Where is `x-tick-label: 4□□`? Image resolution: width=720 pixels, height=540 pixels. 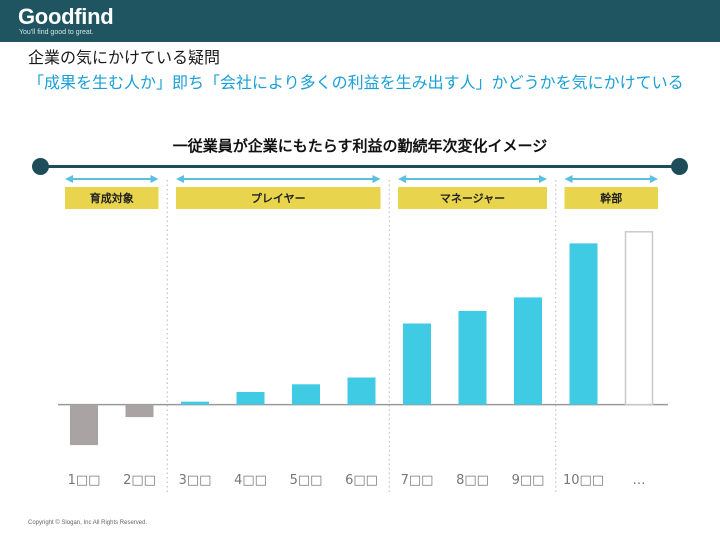 x-tick-label: 4□□ is located at coordinates (250, 480).